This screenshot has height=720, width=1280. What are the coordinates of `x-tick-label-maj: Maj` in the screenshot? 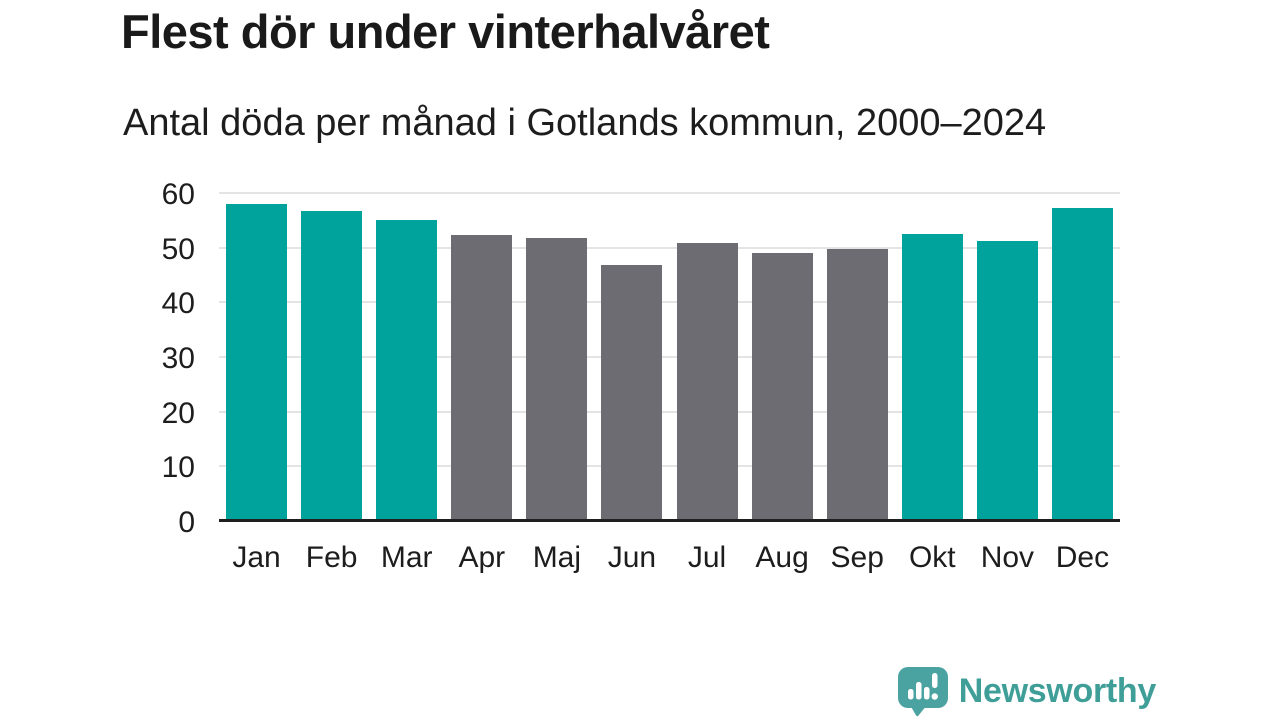 It's located at (557, 557).